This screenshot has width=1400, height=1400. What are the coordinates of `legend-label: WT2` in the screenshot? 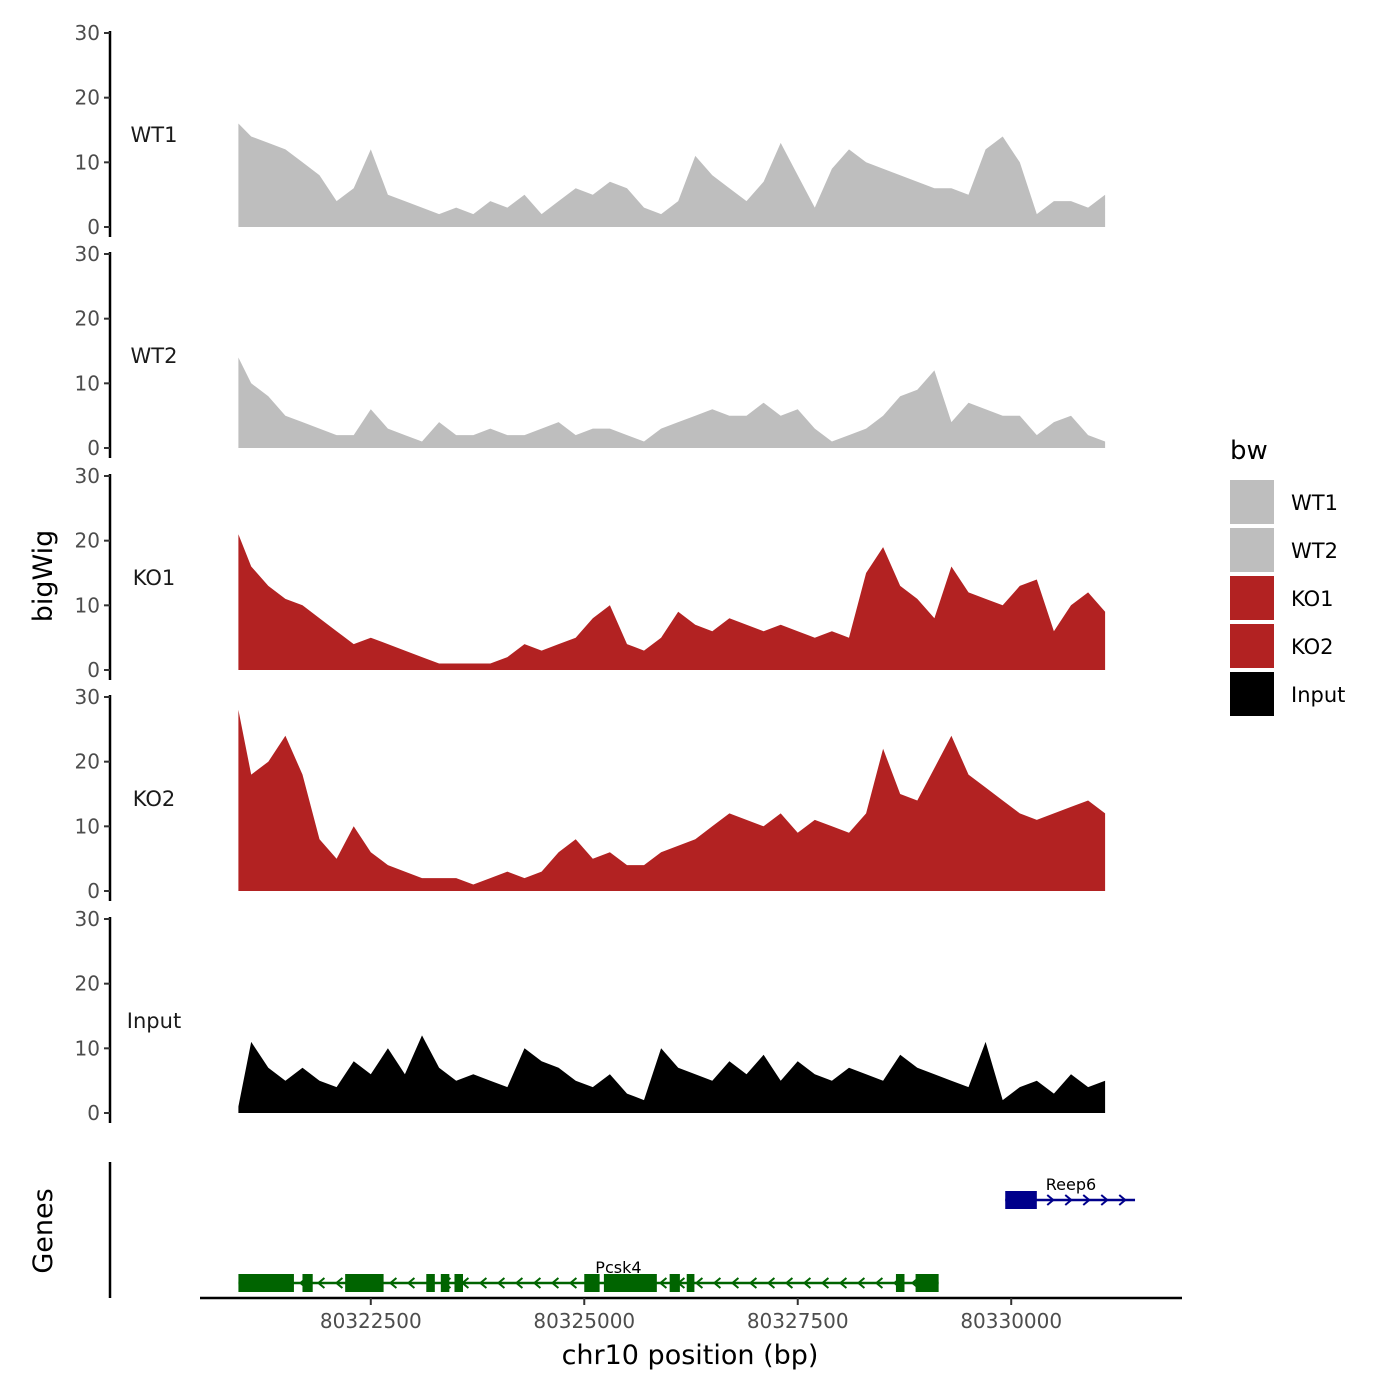 It's located at (1314, 551).